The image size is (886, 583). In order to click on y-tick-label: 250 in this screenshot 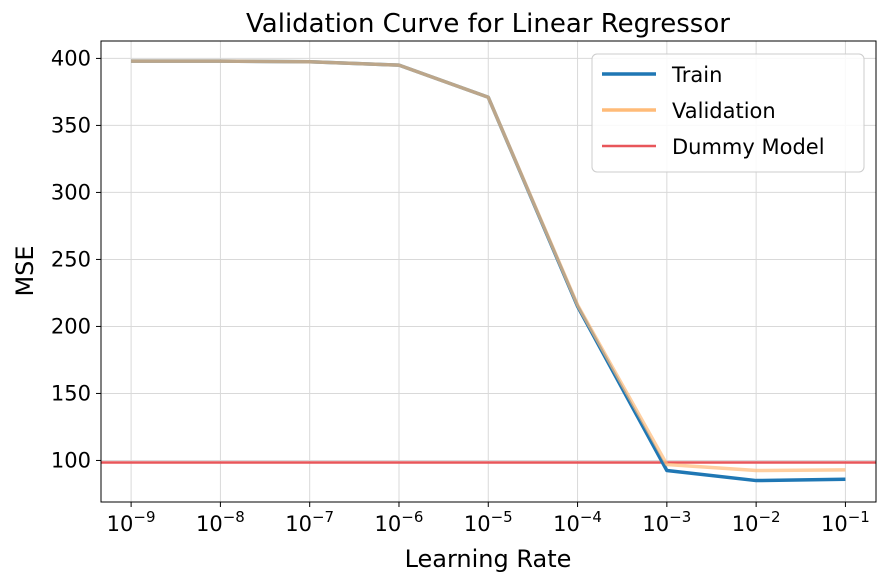, I will do `click(71, 259)`.